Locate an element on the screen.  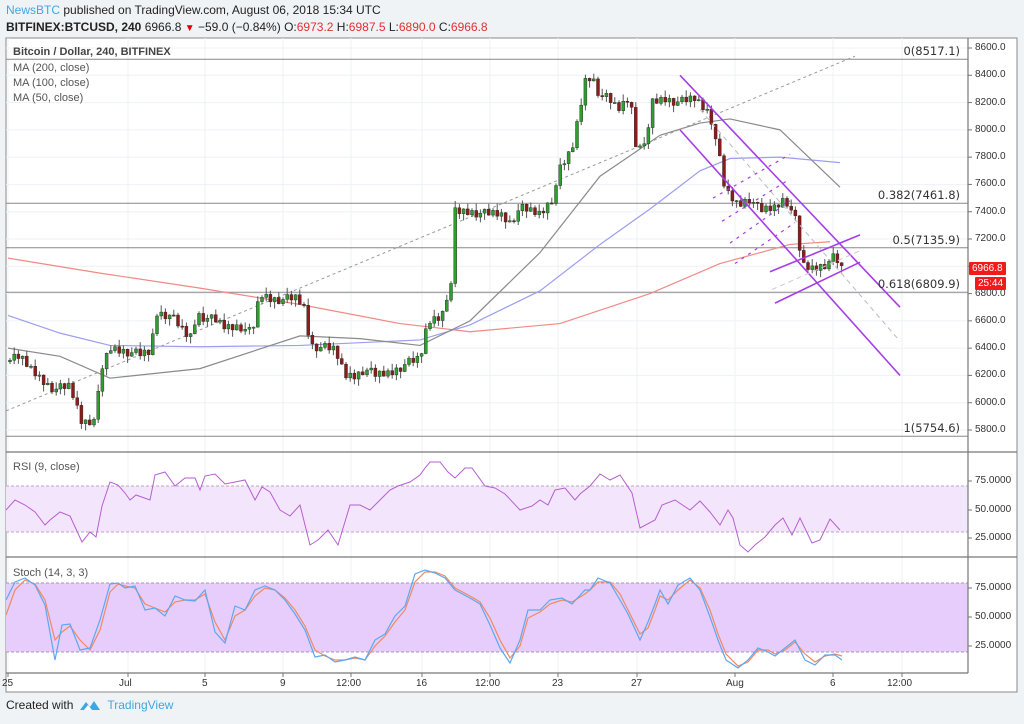
rsi-legend: RSI (9, close) is located at coordinates (46, 467).